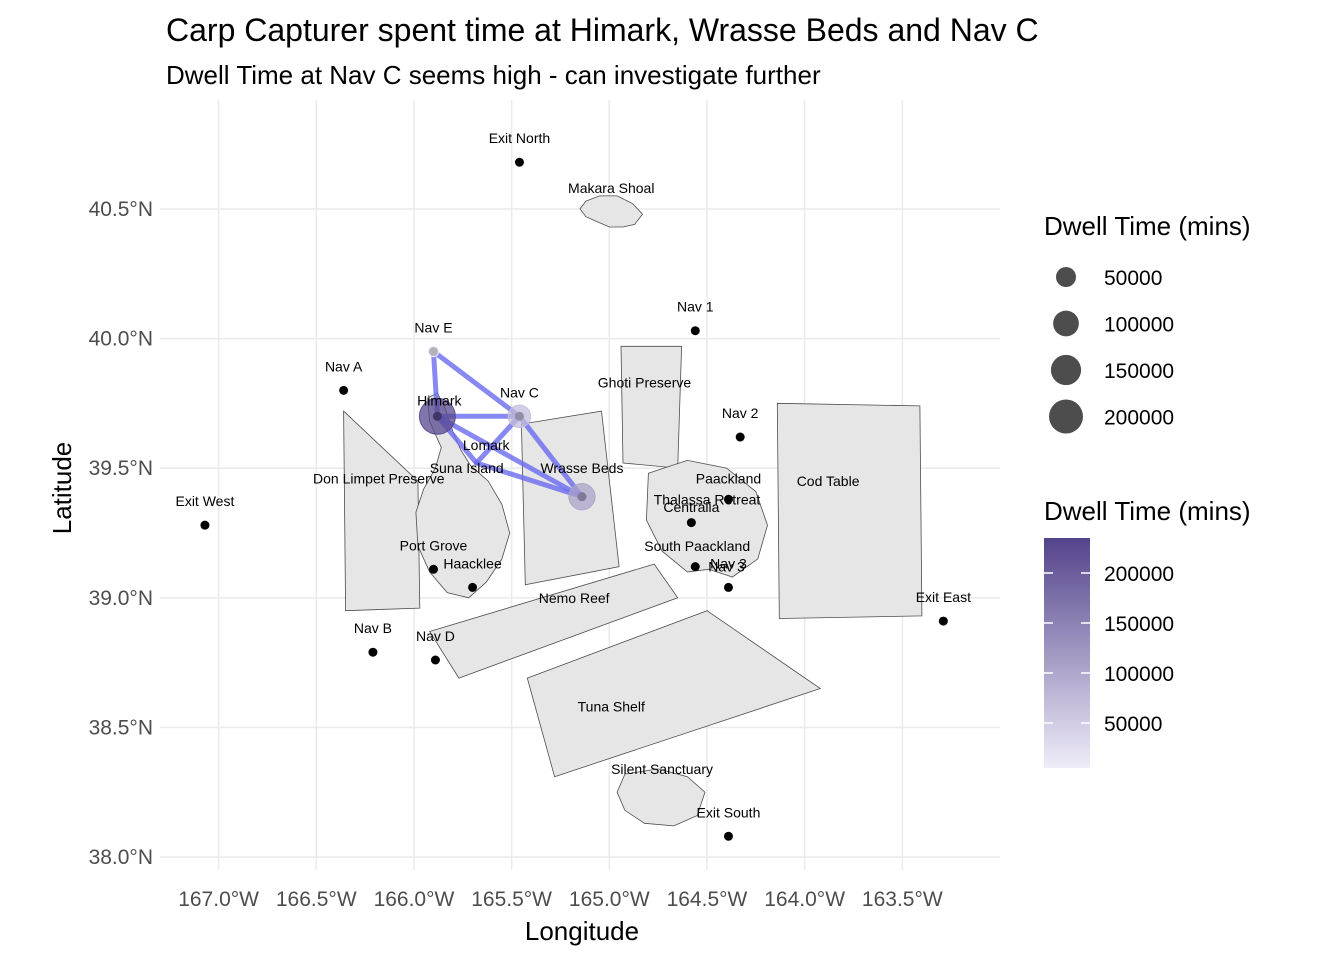 The height and width of the screenshot is (960, 1344). I want to click on point-centralia, so click(691, 523).